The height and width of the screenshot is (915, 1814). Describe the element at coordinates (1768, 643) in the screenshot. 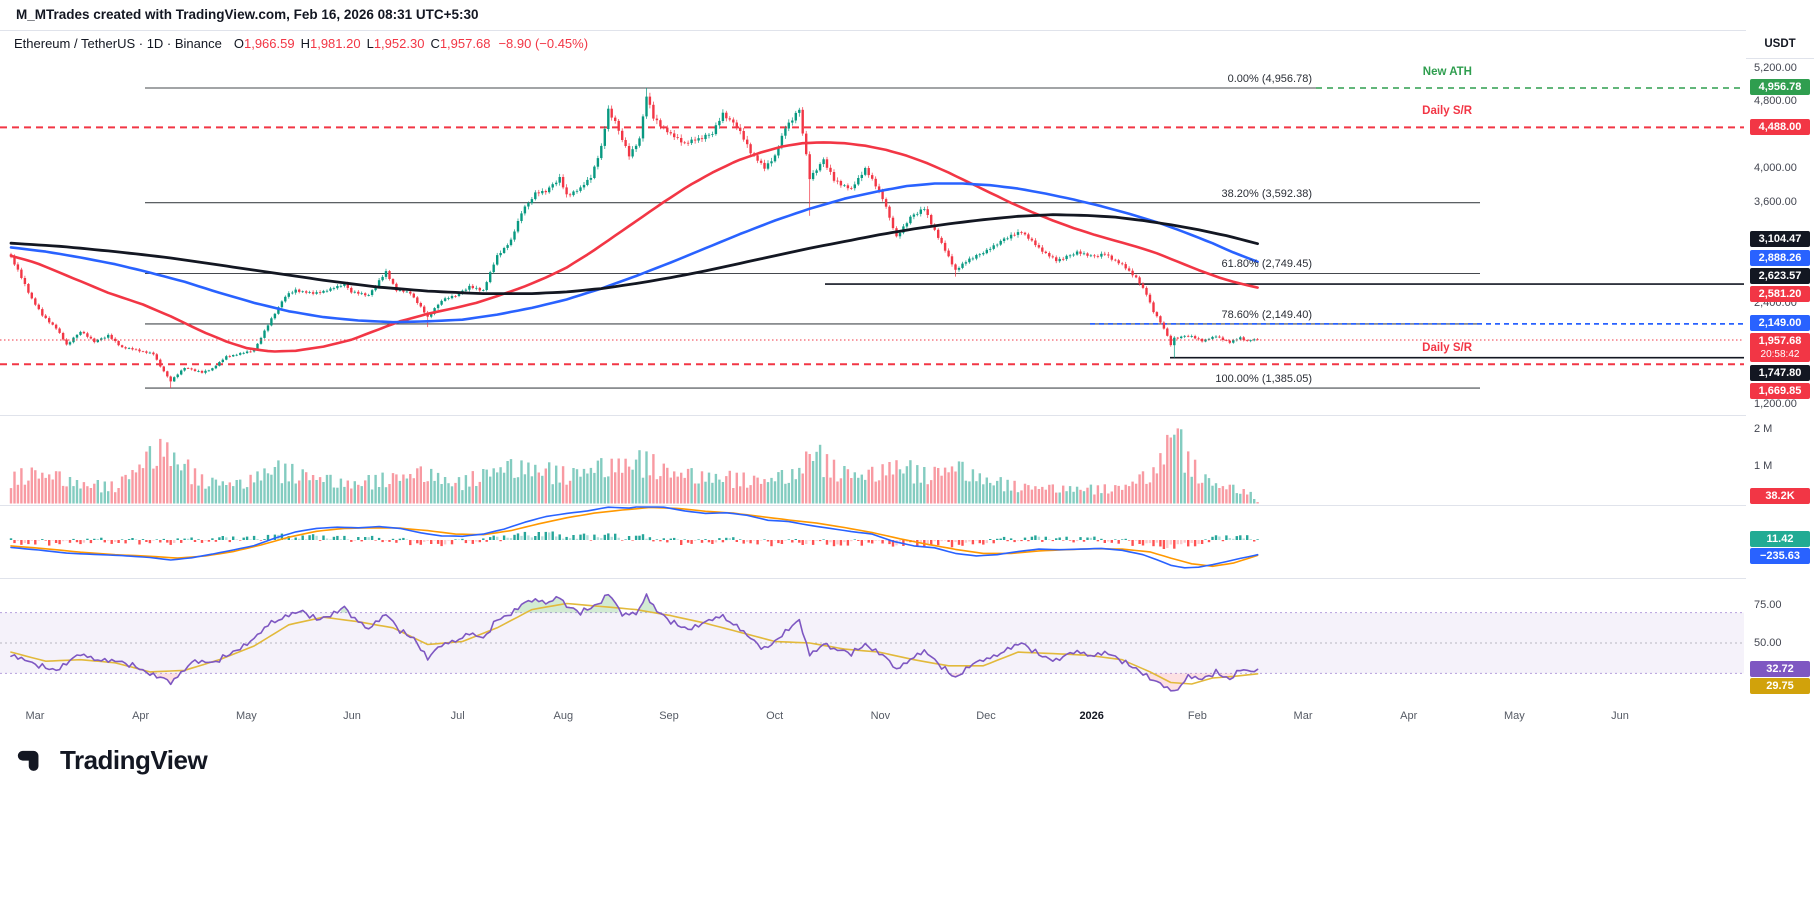

I see `price-axis-tick: 50.00` at that location.